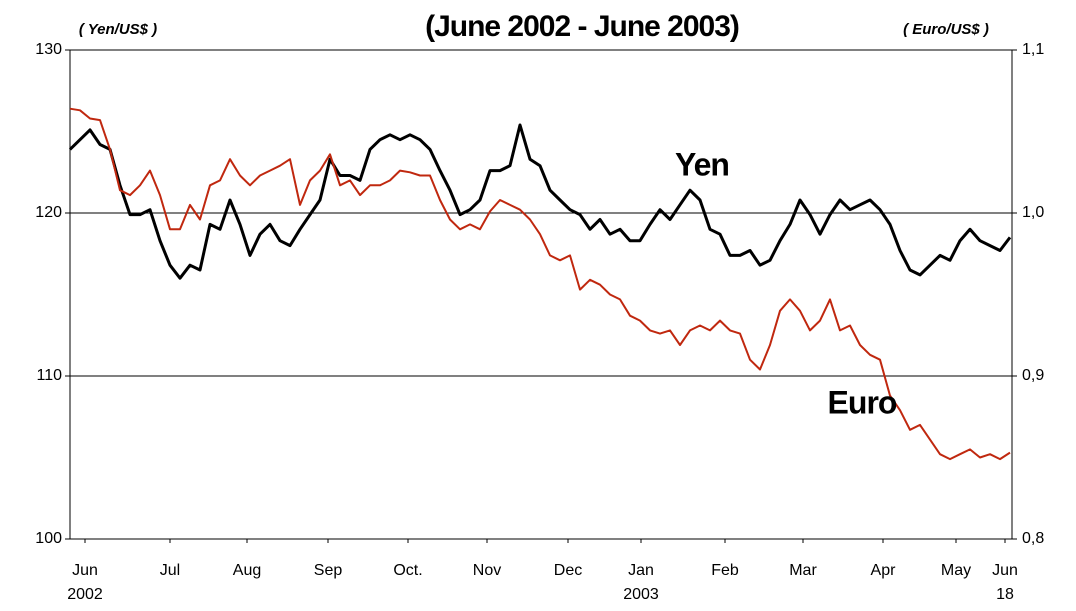 The width and height of the screenshot is (1076, 611). I want to click on y-tick-label: 120, so click(48, 212).